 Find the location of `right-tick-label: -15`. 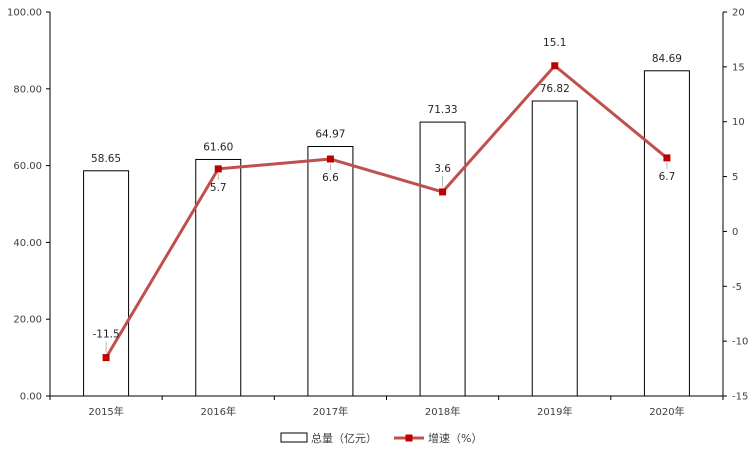

right-tick-label: -15 is located at coordinates (740, 397).